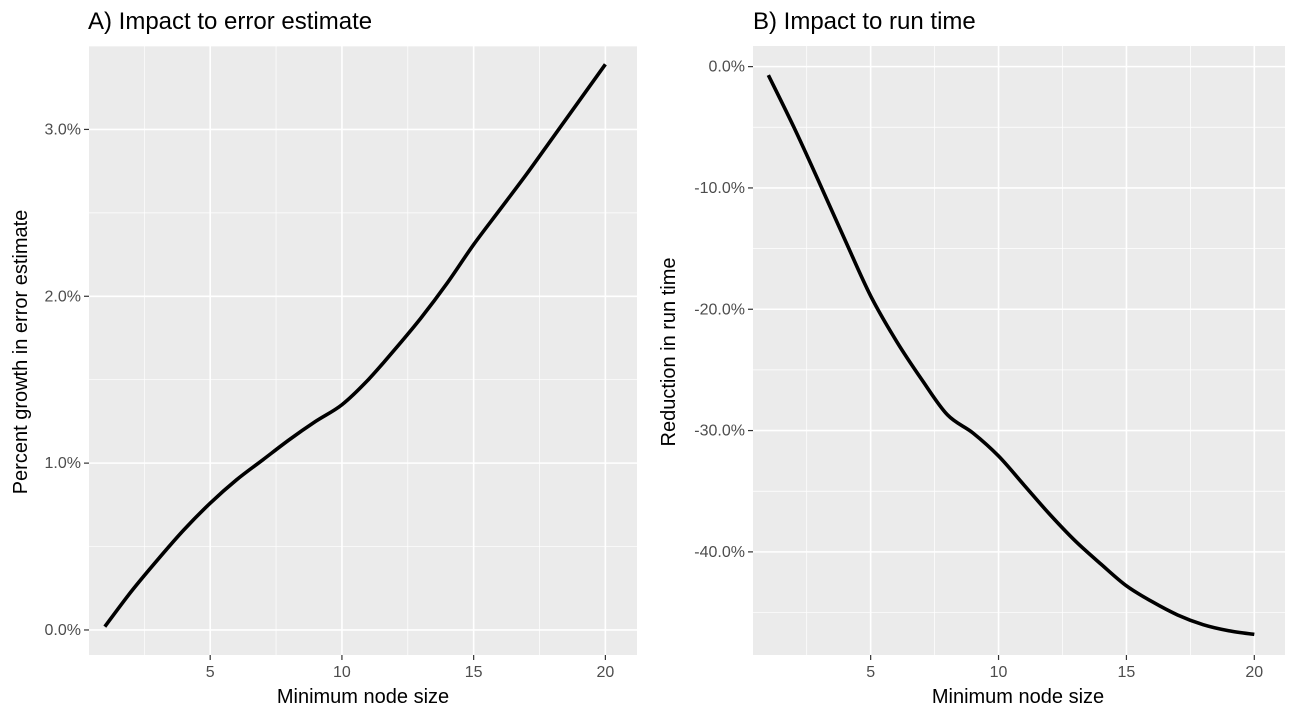  I want to click on panel-a-x-tick-label-1: 10, so click(342, 672).